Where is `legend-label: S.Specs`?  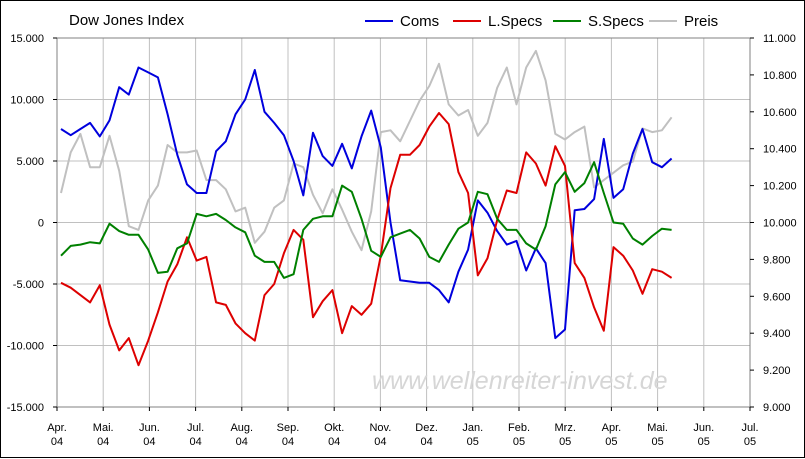
legend-label: S.Specs is located at coordinates (616, 21).